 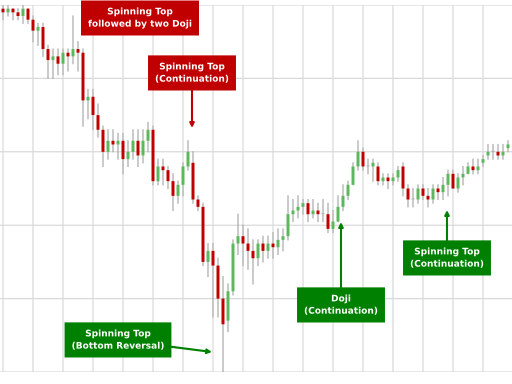 I want to click on annotation: Doji (Continuation), so click(x=341, y=304).